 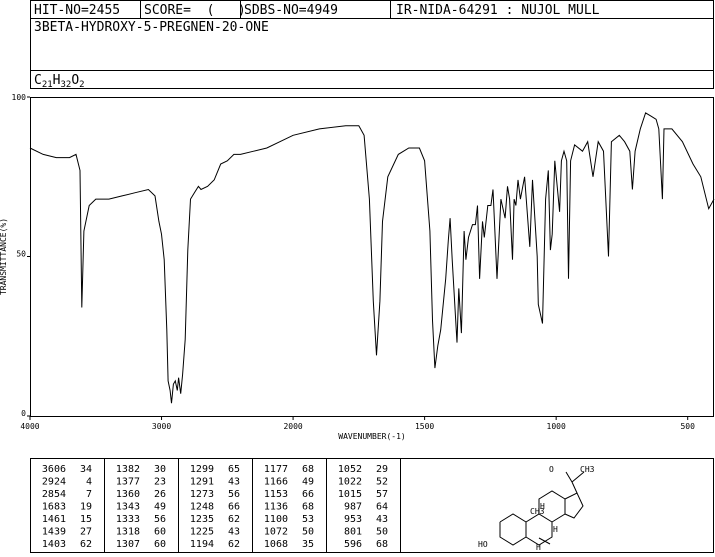 I want to click on peak-wavenumber: 1166, so click(x=276, y=482).